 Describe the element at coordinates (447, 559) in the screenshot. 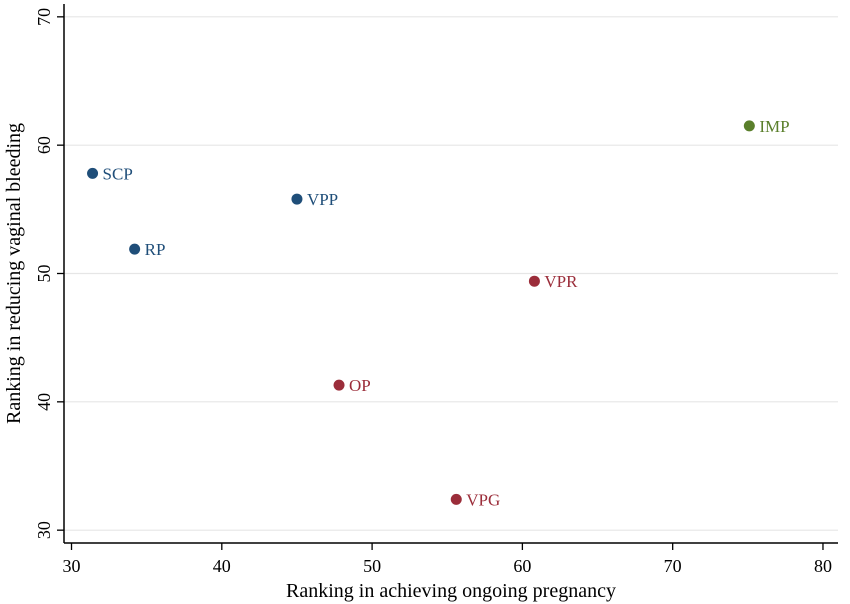

I see `x-ticks: 30 40 50 60 70 80` at that location.